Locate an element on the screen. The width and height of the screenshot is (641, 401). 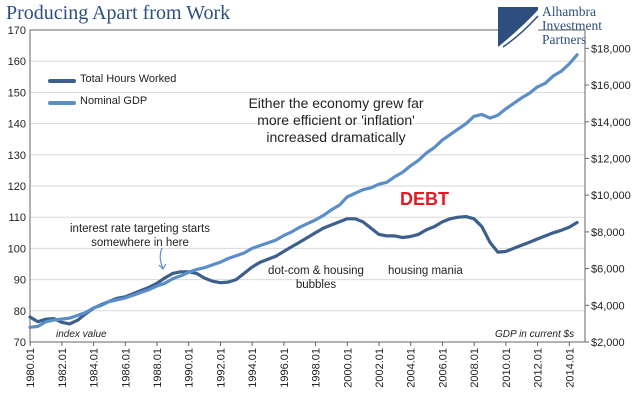
left-tick-label: 160 is located at coordinates (17, 62).